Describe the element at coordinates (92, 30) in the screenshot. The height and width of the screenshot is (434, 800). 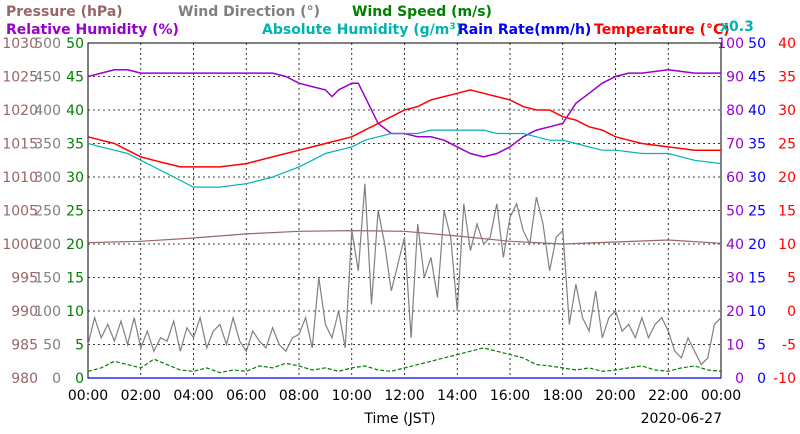
I see `legend-relative-humidity: Relative Humidity (%)` at that location.